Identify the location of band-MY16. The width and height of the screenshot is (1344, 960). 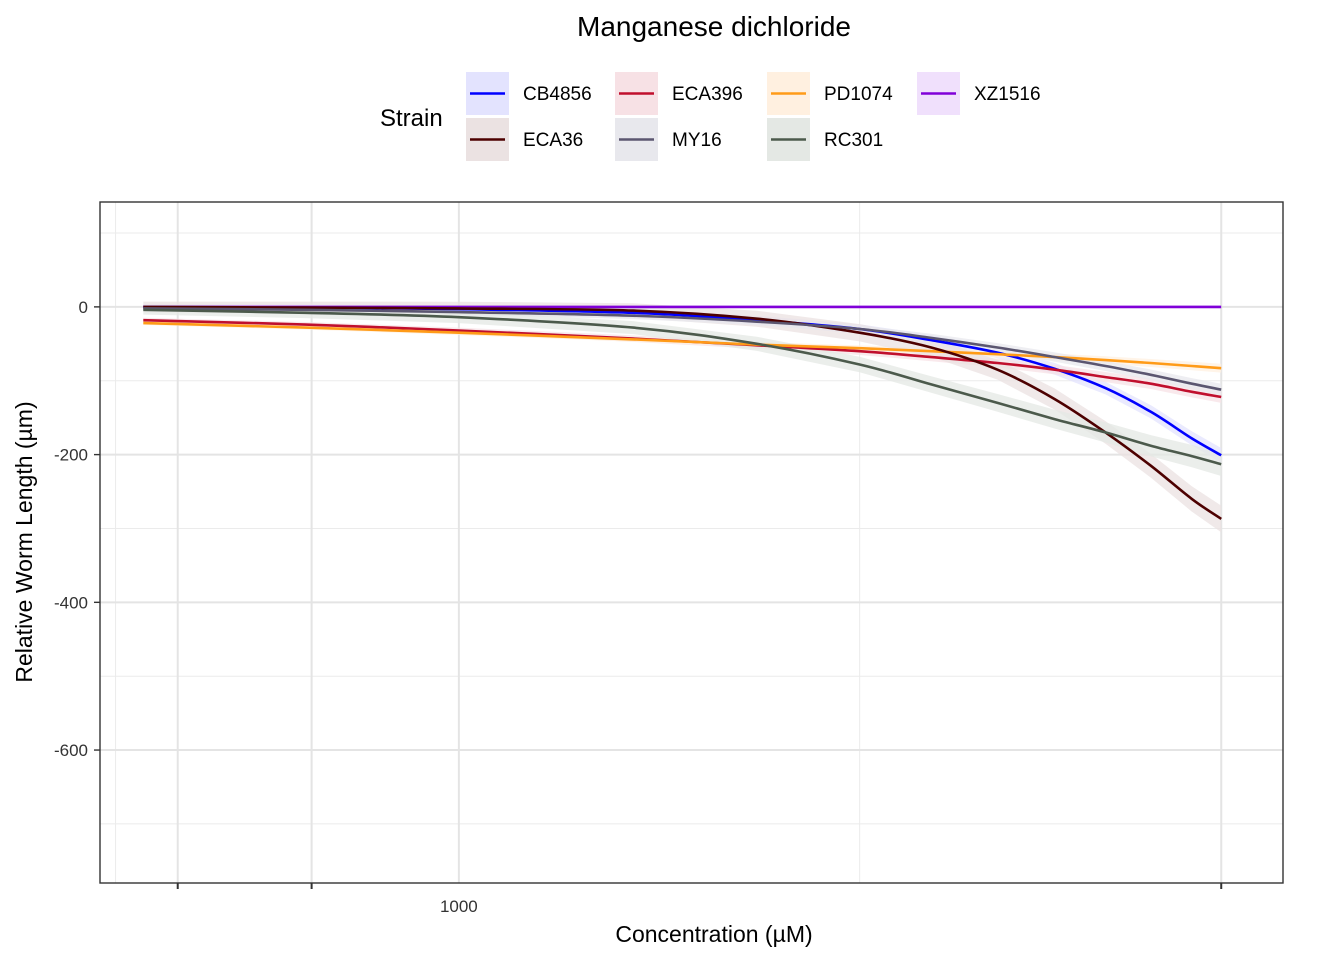
(682, 351).